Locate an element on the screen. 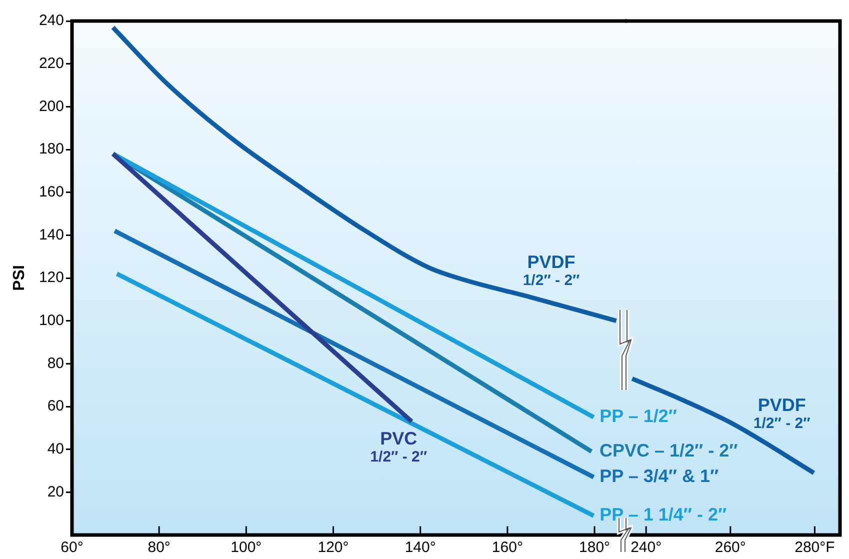 Image resolution: width=849 pixels, height=559 pixels. y-tick-label: 120 is located at coordinates (51, 277).